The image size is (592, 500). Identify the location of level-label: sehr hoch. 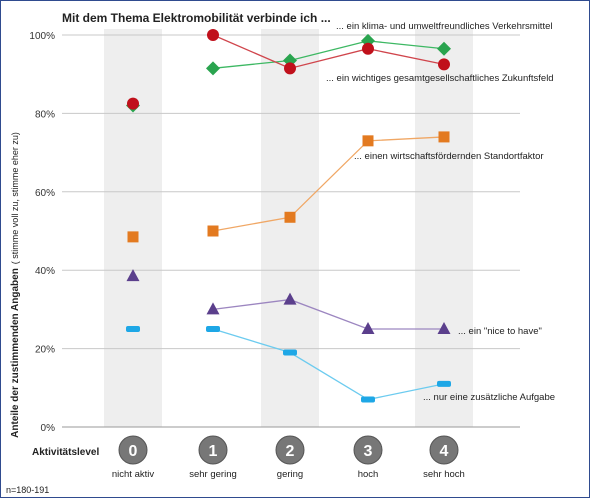
(444, 474).